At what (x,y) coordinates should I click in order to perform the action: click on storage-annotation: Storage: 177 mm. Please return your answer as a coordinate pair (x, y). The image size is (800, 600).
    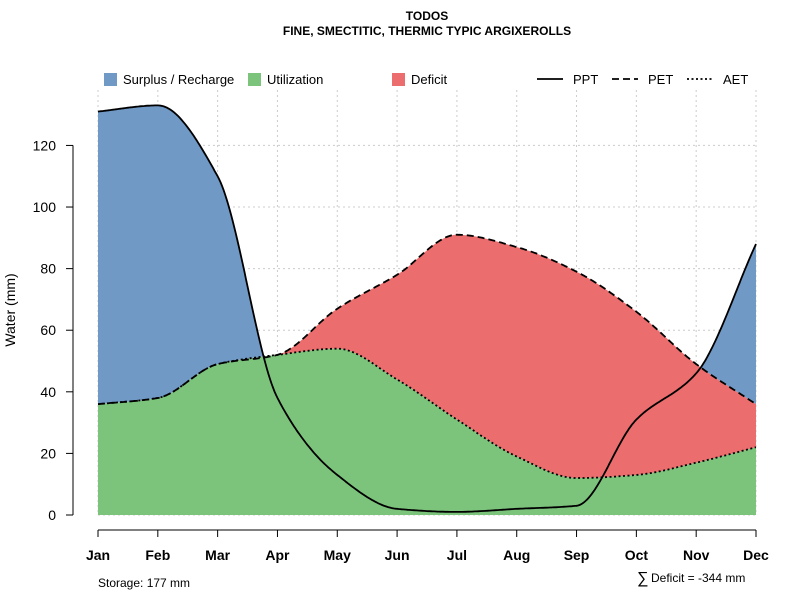
    Looking at the image, I should click on (144, 583).